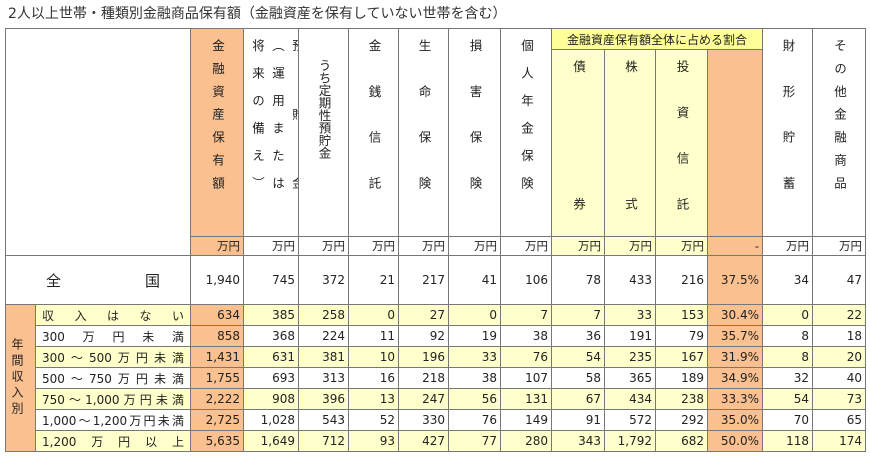 Image resolution: width=870 pixels, height=460 pixels. What do you see at coordinates (257, 14) in the screenshot?
I see `title: 2人以上世帯・種類別金融商品保有額（金融資産を保有していない世帯を含む）` at bounding box center [257, 14].